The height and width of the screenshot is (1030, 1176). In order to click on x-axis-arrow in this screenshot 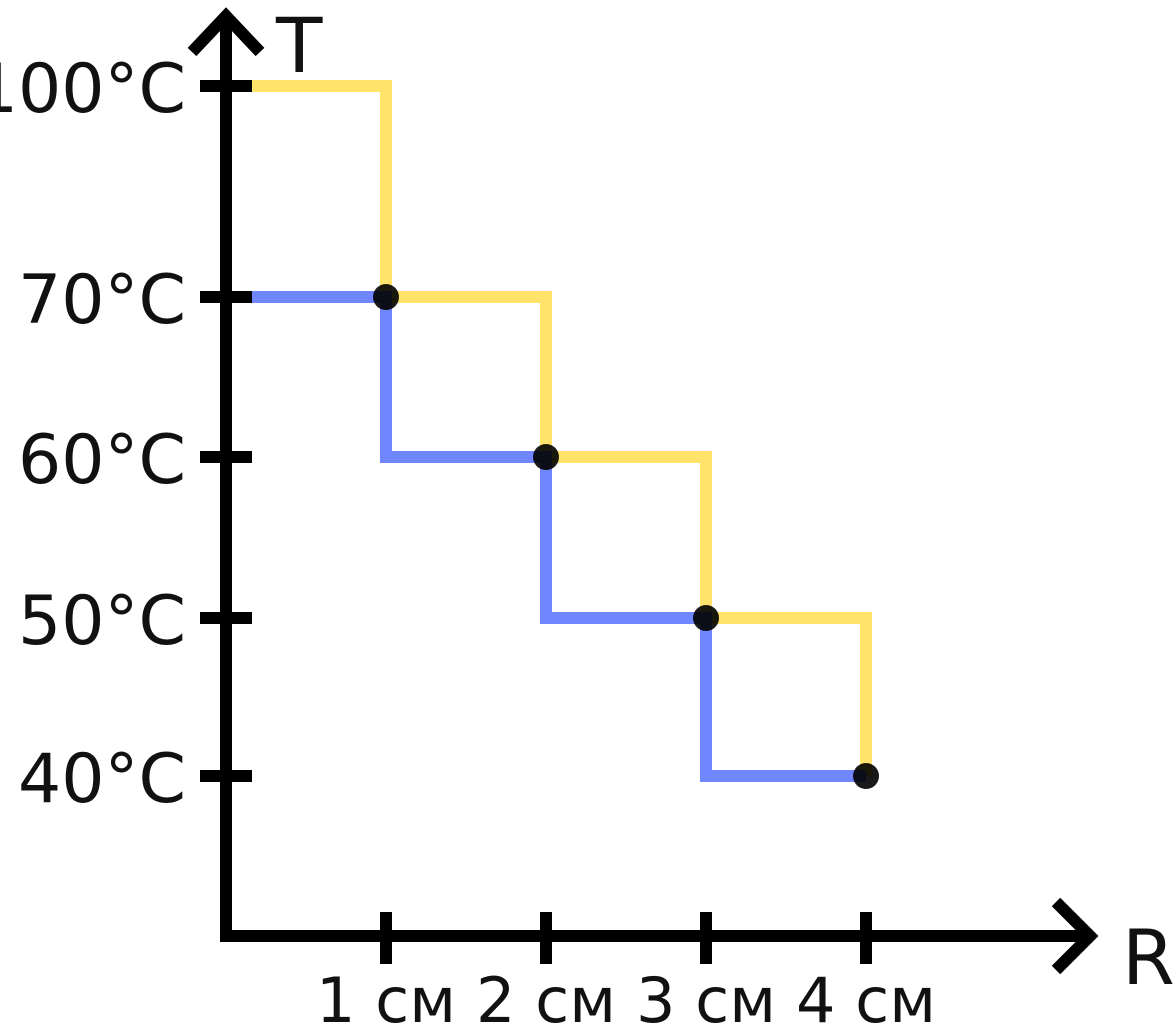, I will do `click(1075, 936)`.